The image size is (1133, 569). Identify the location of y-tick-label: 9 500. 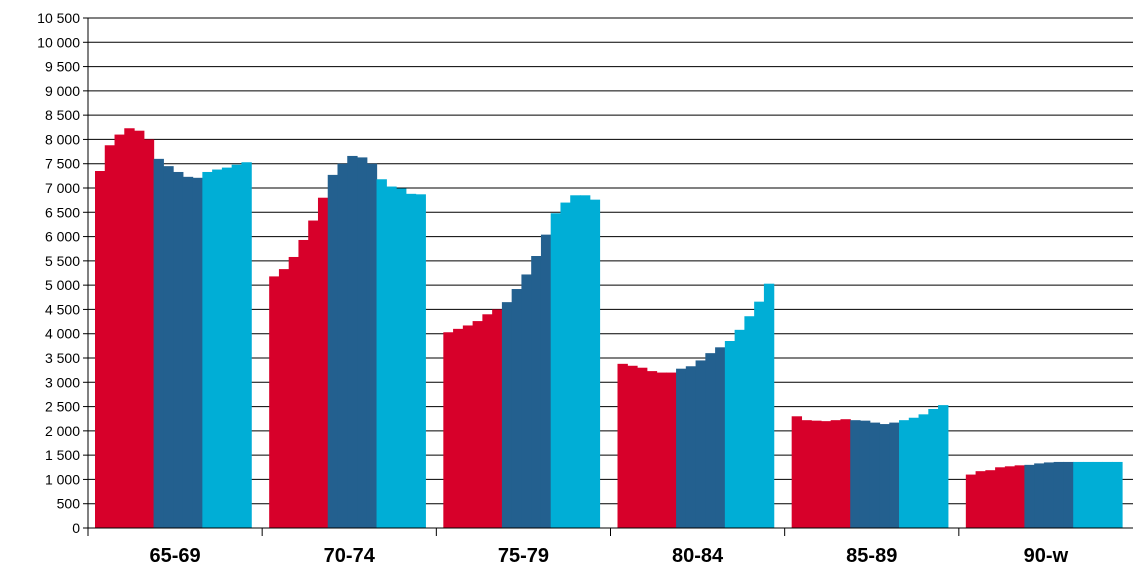
(62, 67).